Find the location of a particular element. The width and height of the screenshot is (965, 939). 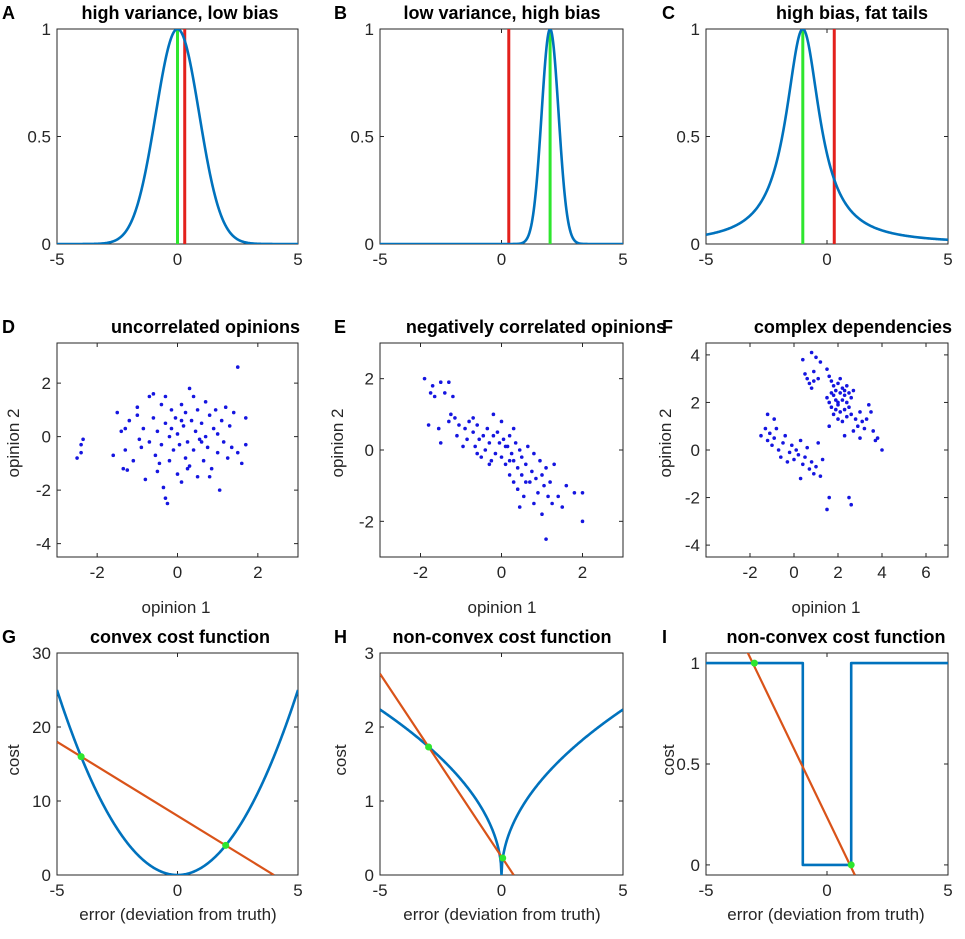

panel-I-green-marker is located at coordinates (754, 663).